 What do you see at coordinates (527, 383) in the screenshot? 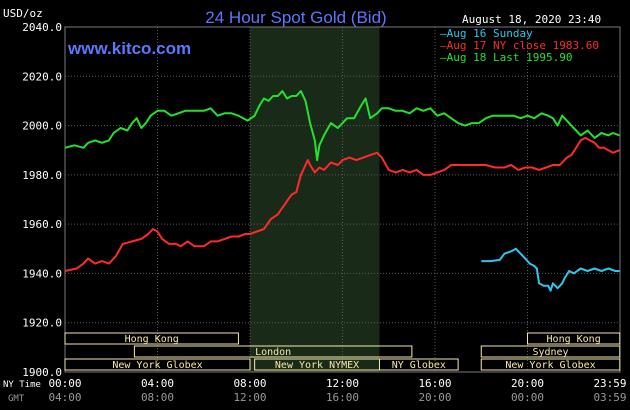
I see `x-tick-label-ny: 20:00` at bounding box center [527, 383].